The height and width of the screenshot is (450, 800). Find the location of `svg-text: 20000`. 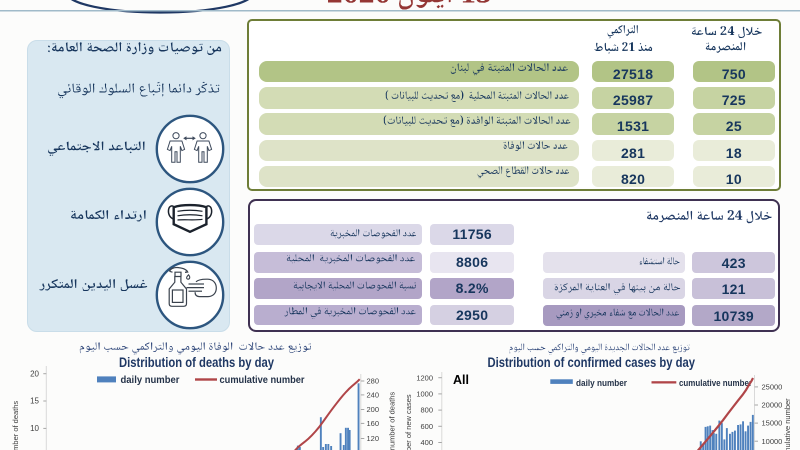

svg-text: 20000 is located at coordinates (772, 405).